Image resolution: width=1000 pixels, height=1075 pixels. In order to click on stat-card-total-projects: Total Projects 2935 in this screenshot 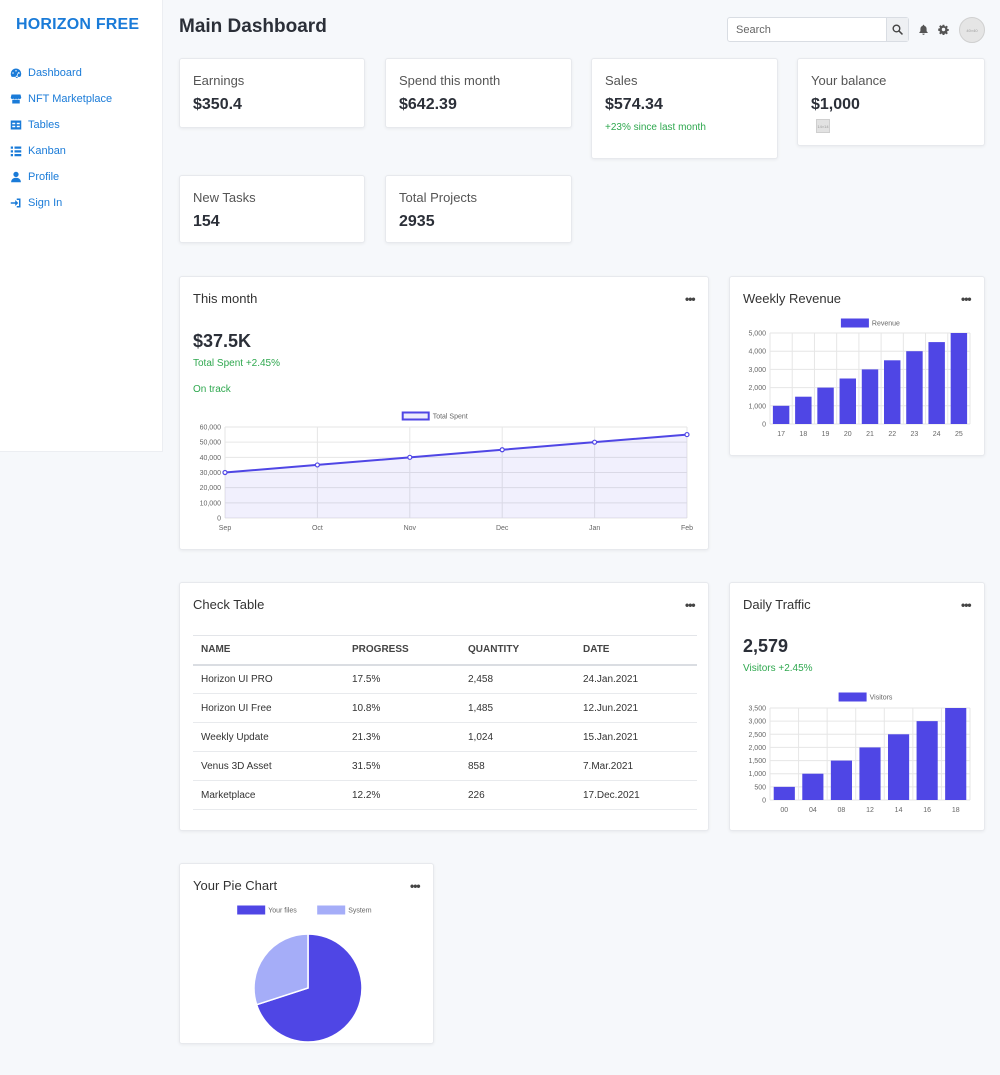, I will do `click(478, 209)`.